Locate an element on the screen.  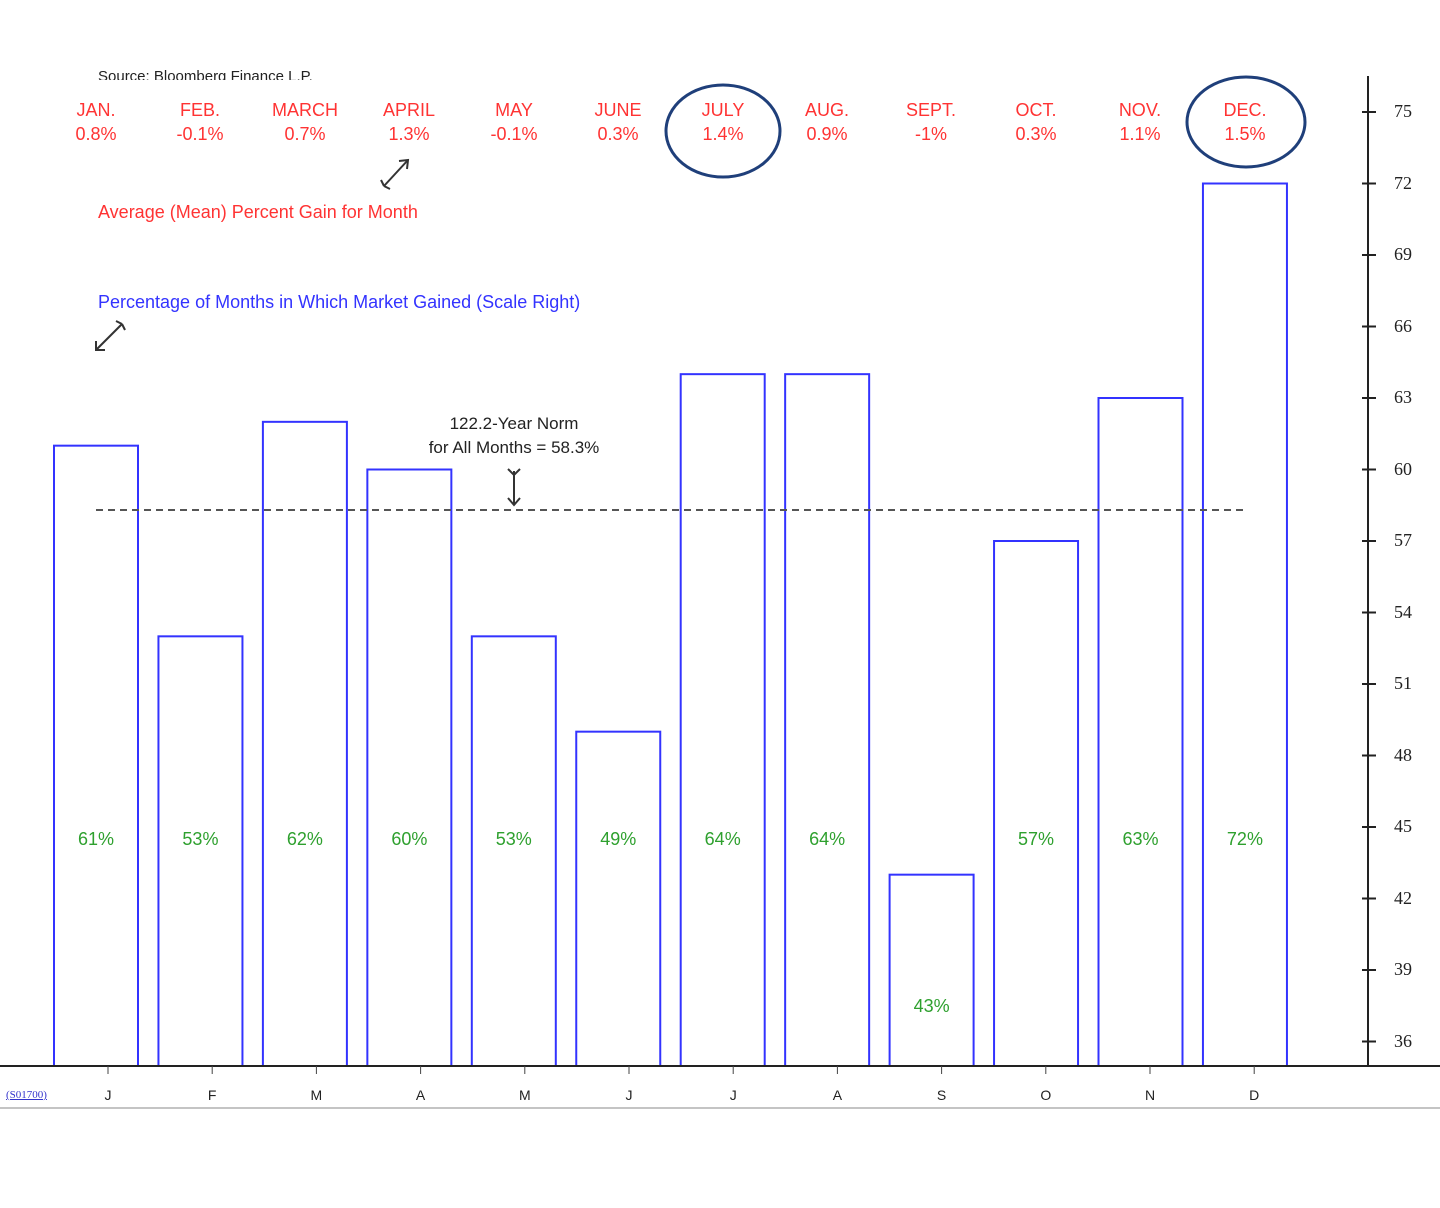
x-tick-label: N is located at coordinates (1150, 1095).